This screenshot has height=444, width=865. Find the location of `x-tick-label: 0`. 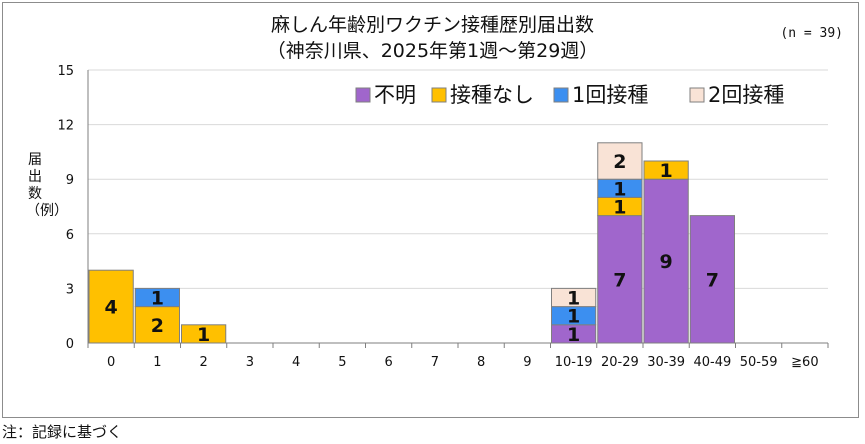

x-tick-label: 0 is located at coordinates (111, 362).